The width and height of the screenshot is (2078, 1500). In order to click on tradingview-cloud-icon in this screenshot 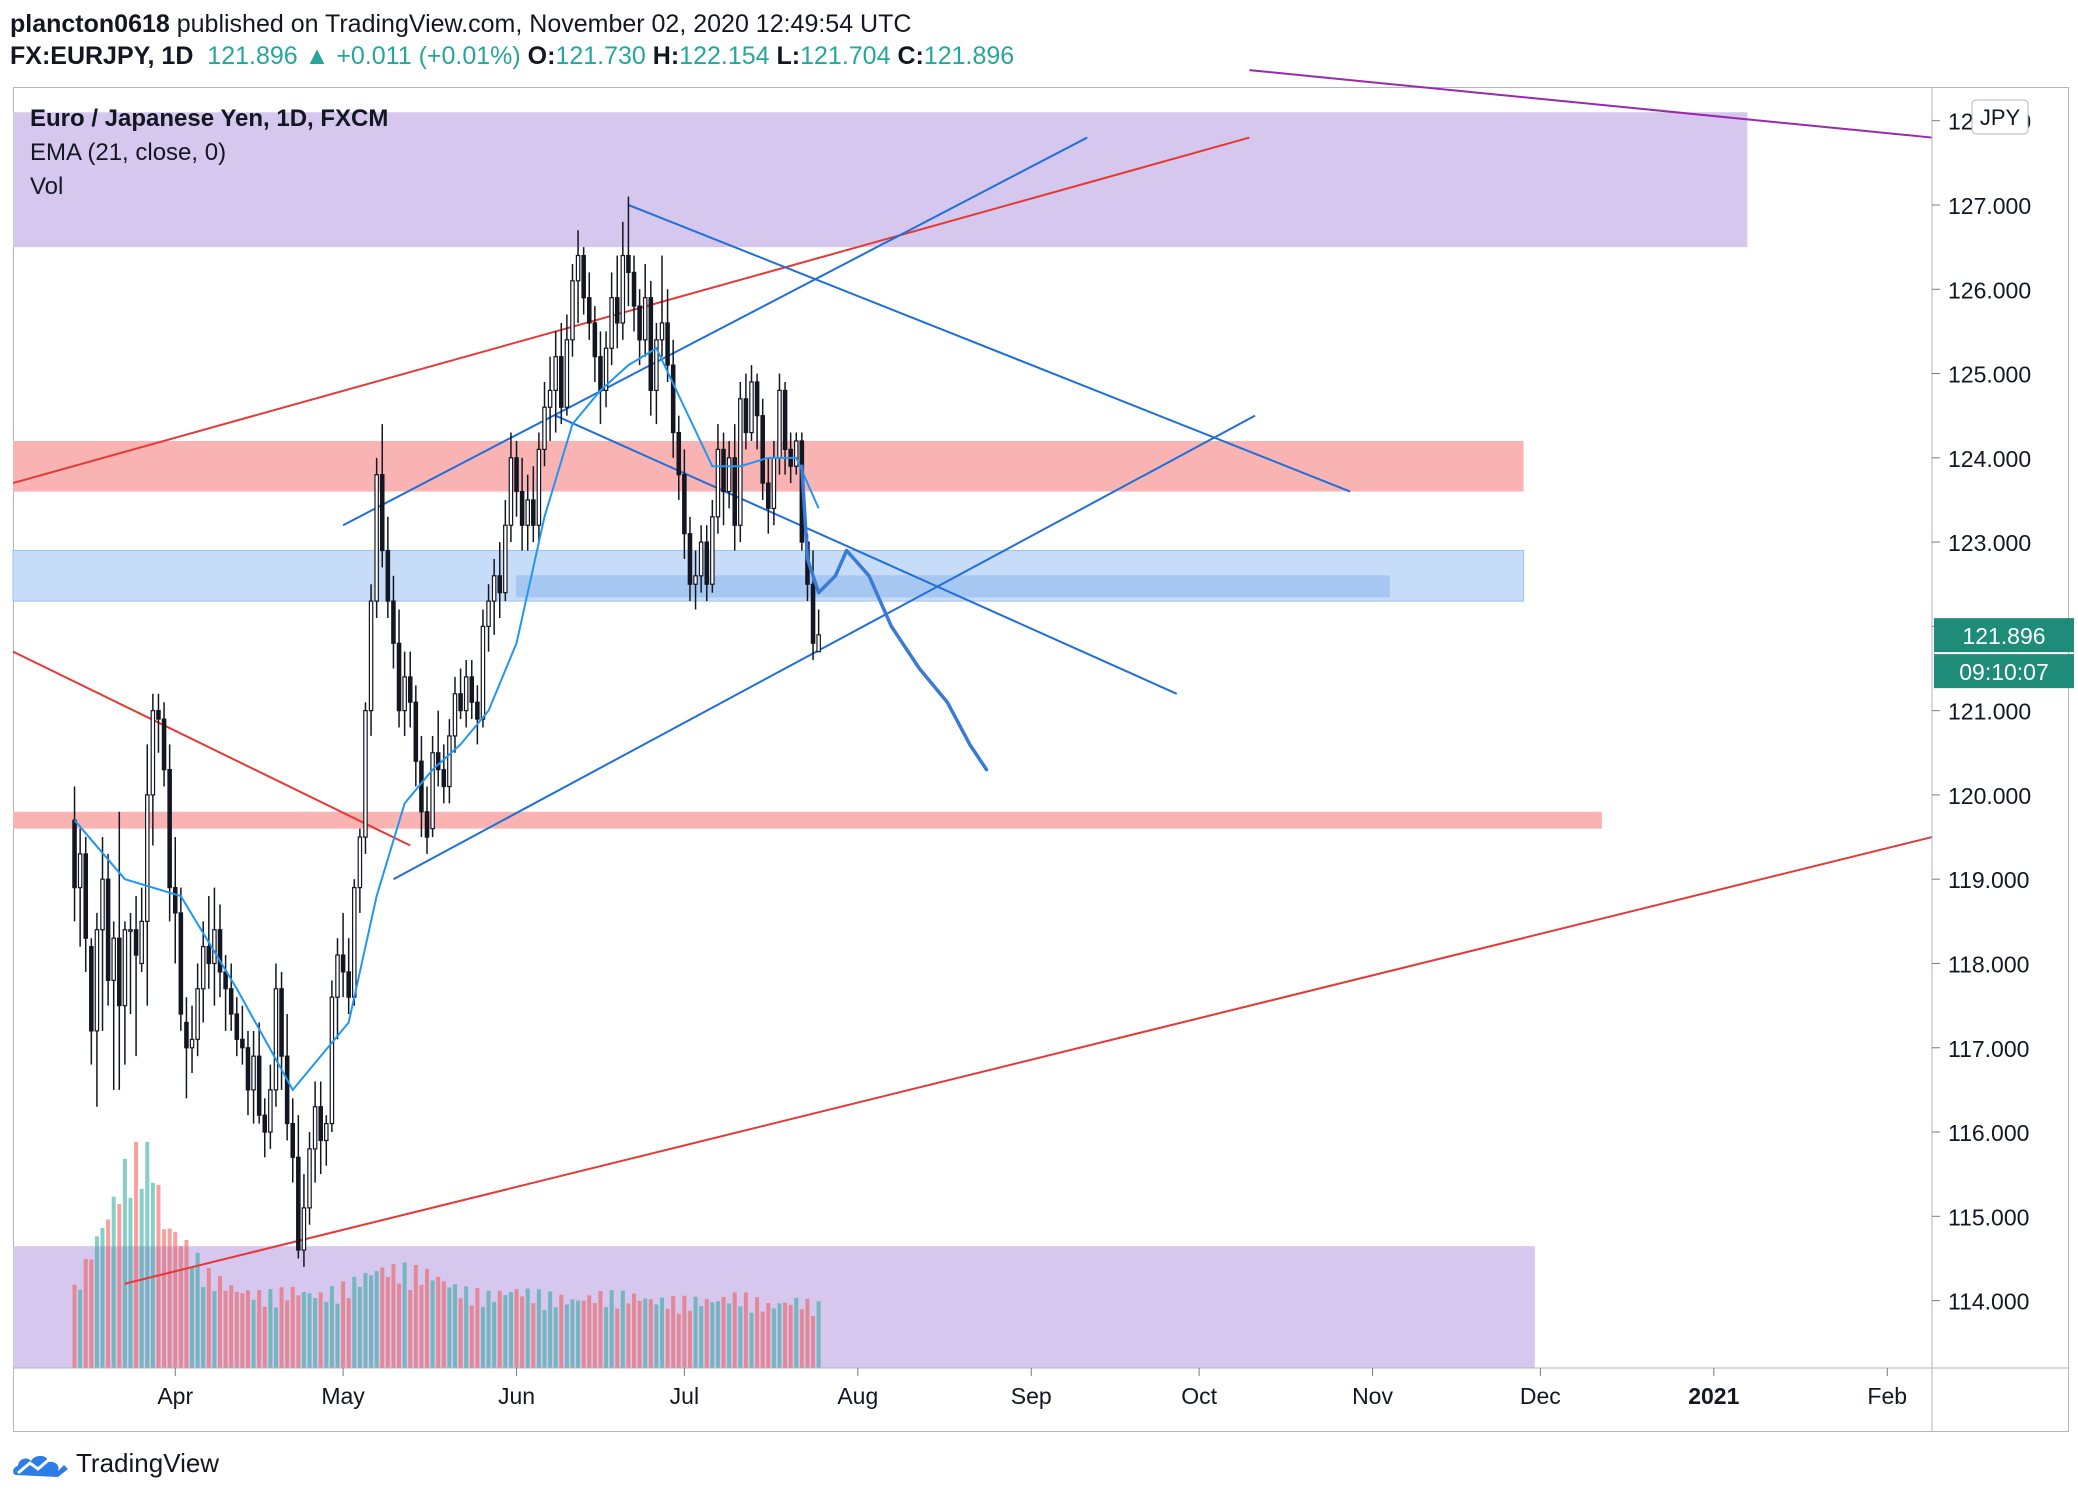, I will do `click(40, 1466)`.